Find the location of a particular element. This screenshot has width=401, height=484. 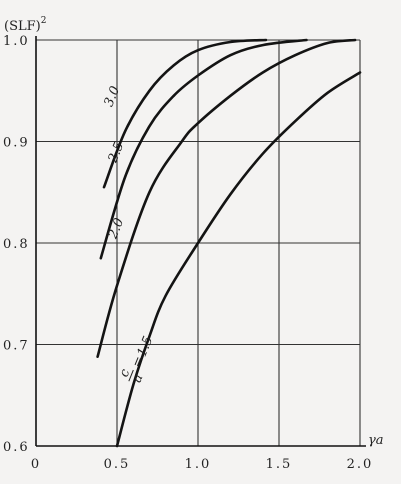

x-tick-label-1: 0.5 is located at coordinates (117, 464).